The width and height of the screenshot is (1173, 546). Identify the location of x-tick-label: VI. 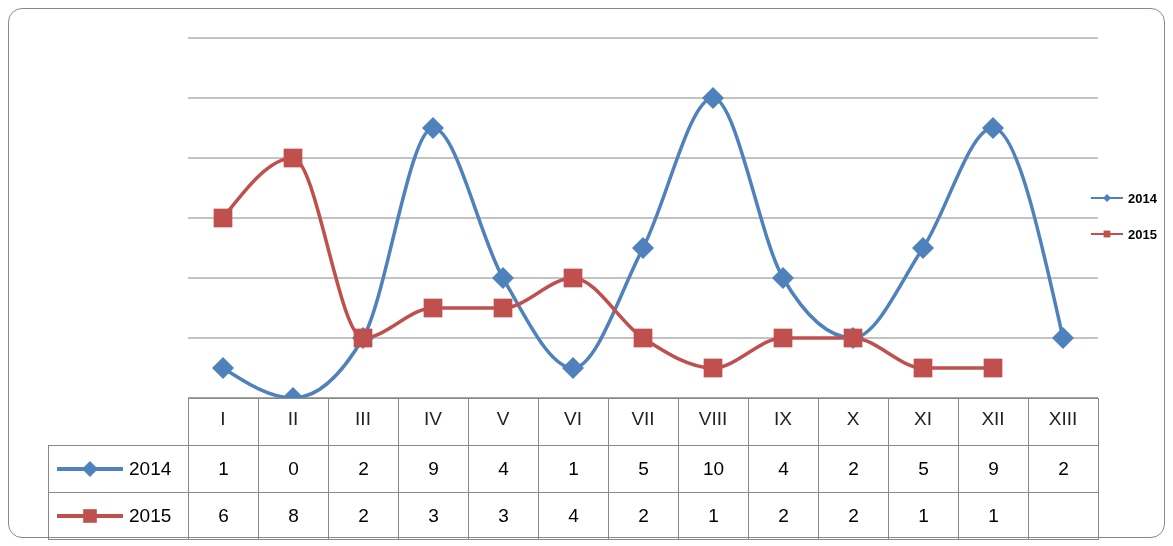
(573, 419).